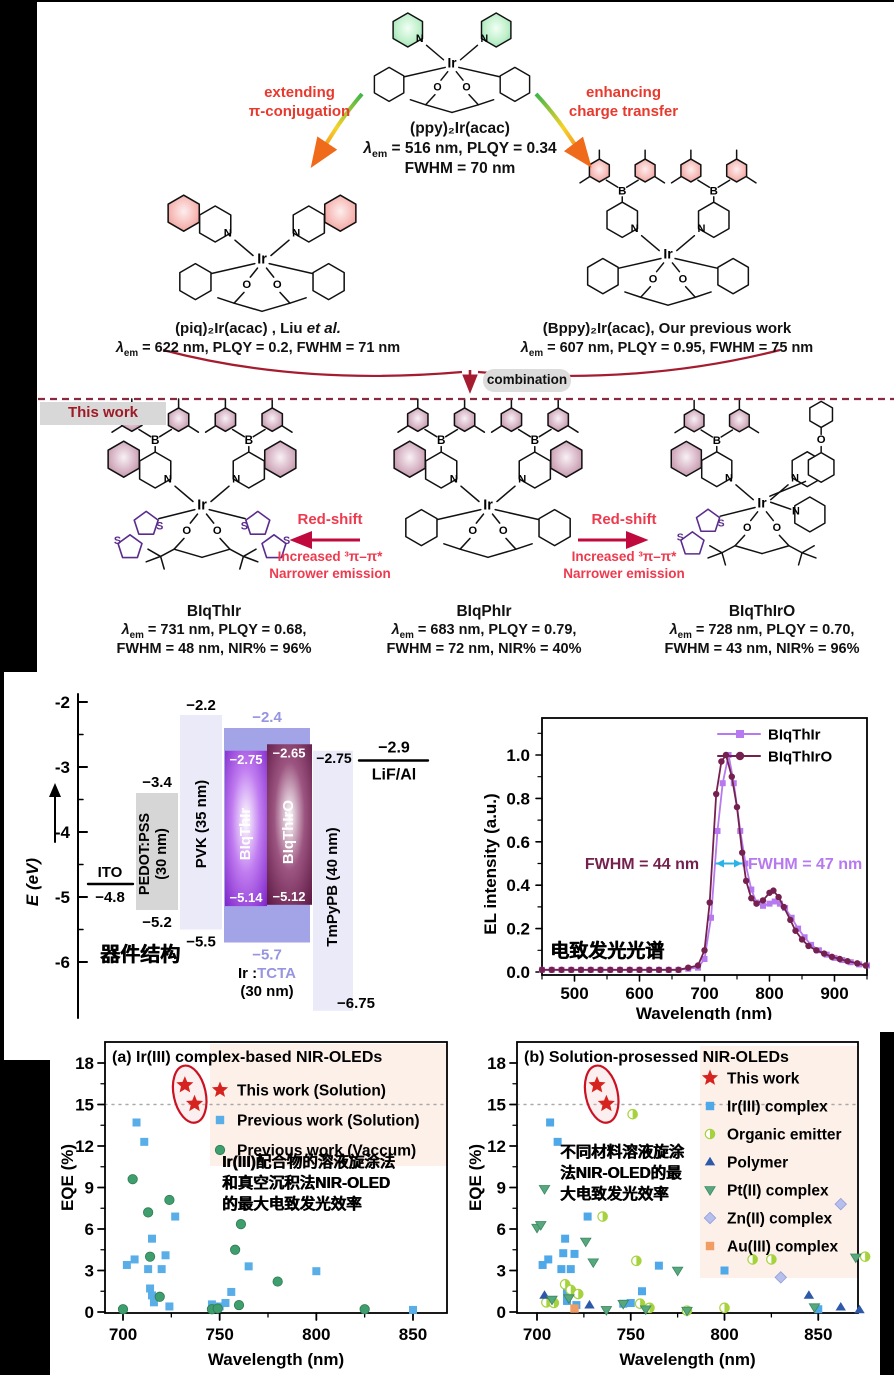 The width and height of the screenshot is (894, 1375). What do you see at coordinates (777, 1107) in the screenshot?
I see `legend-label: Ir(III) complex` at bounding box center [777, 1107].